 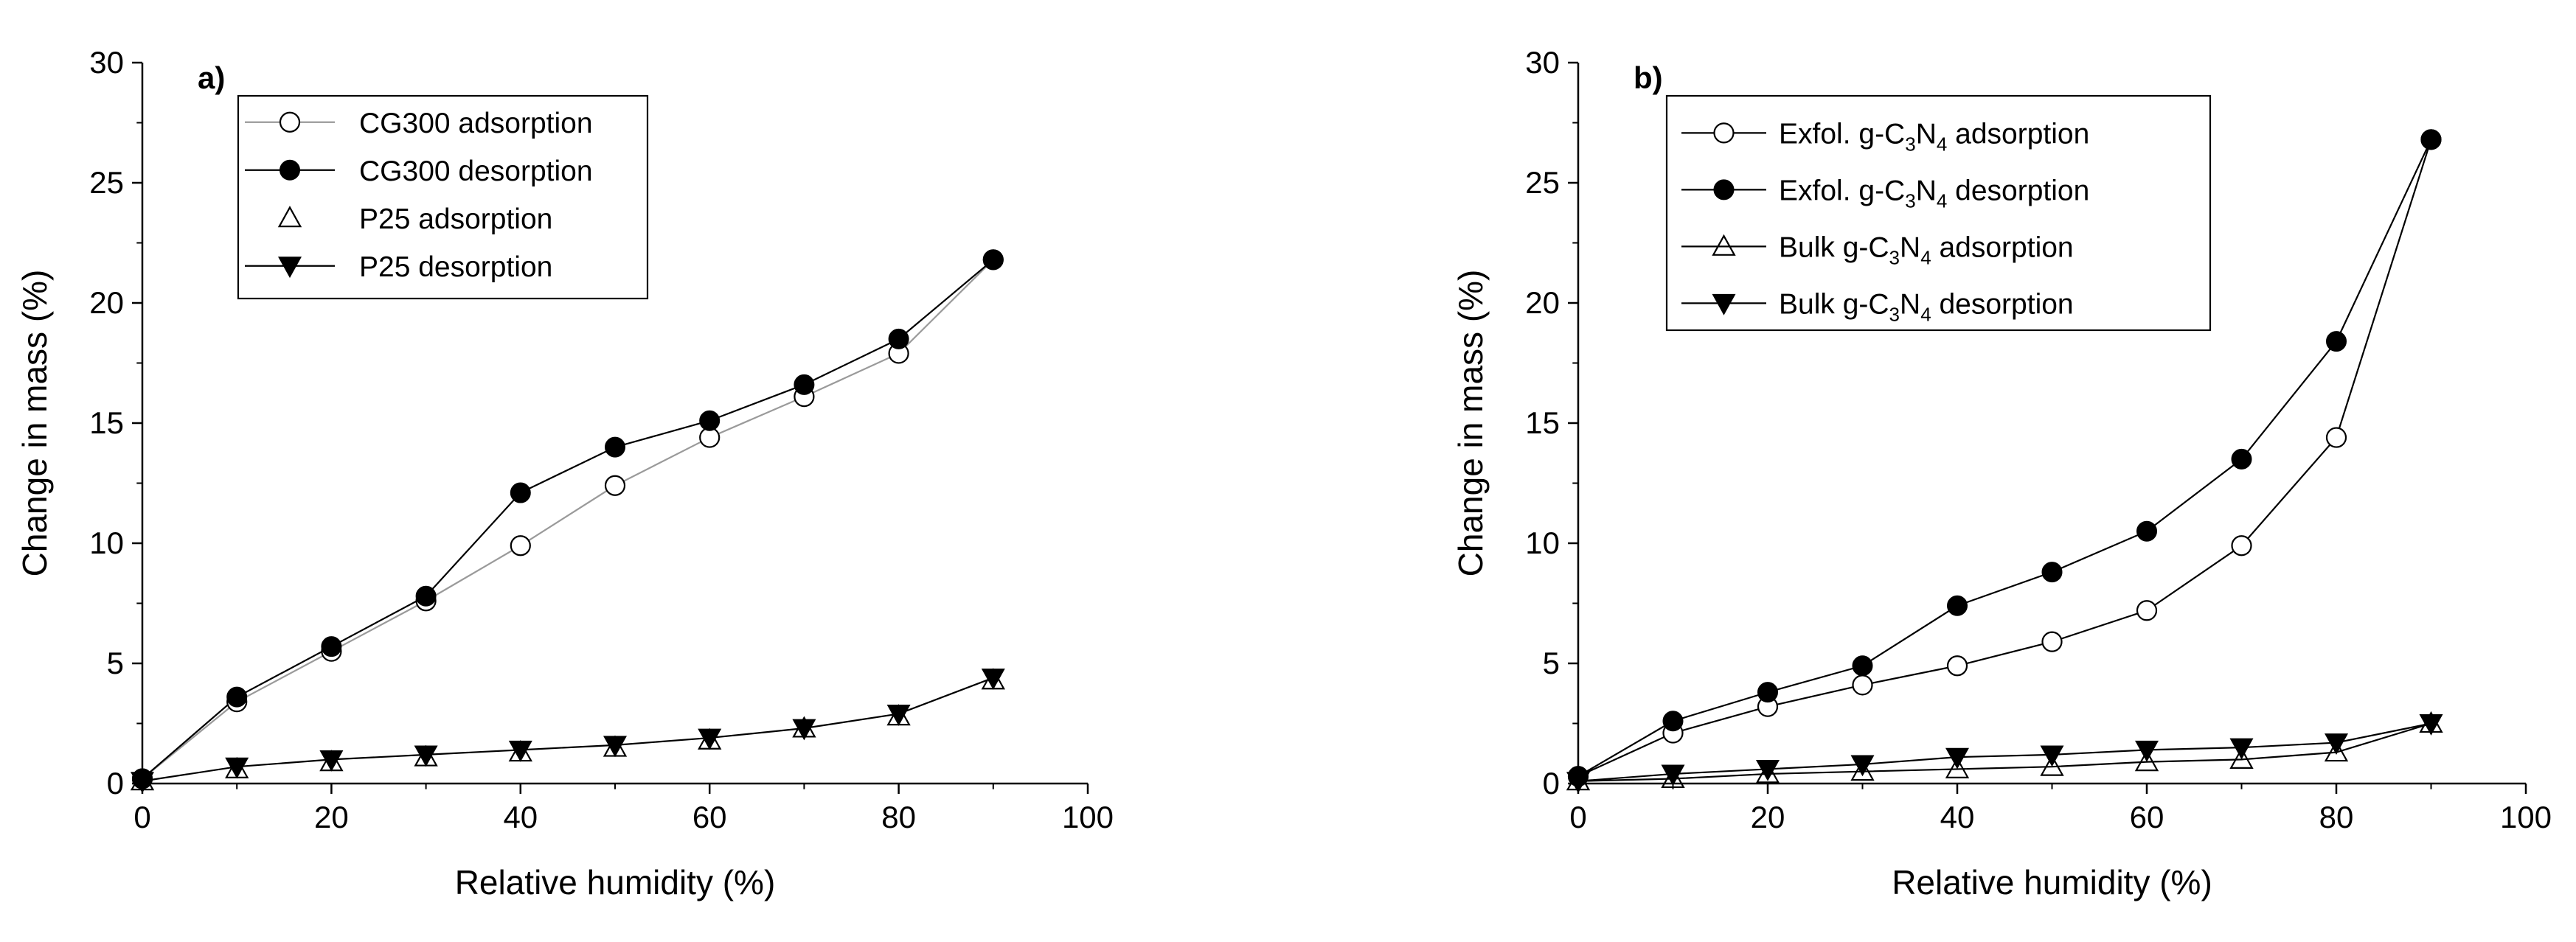 I want to click on legend-label-part: desorption, so click(x=2002, y=304).